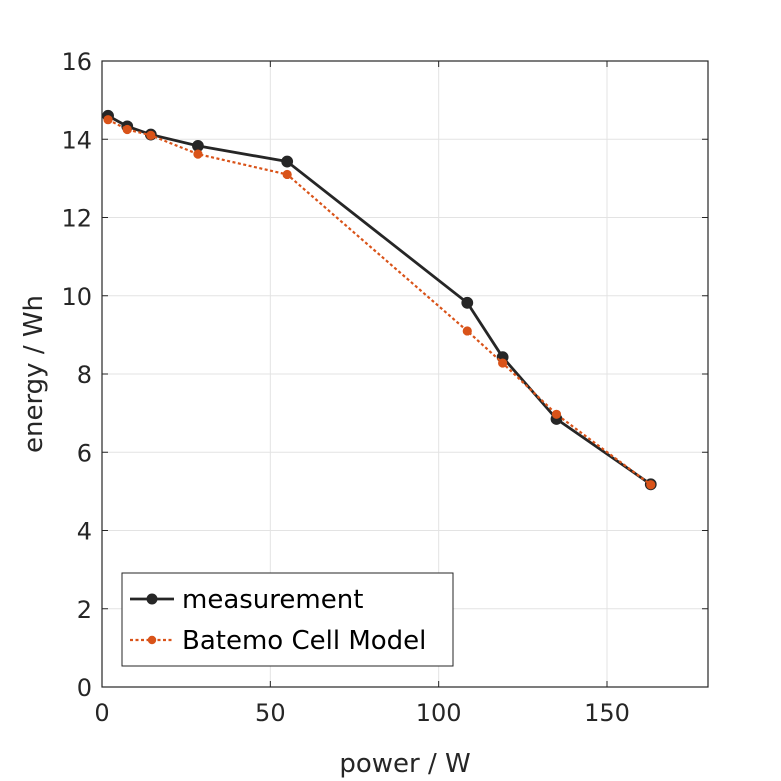 The height and width of the screenshot is (781, 781). I want to click on y-tick-label: 6, so click(84, 453).